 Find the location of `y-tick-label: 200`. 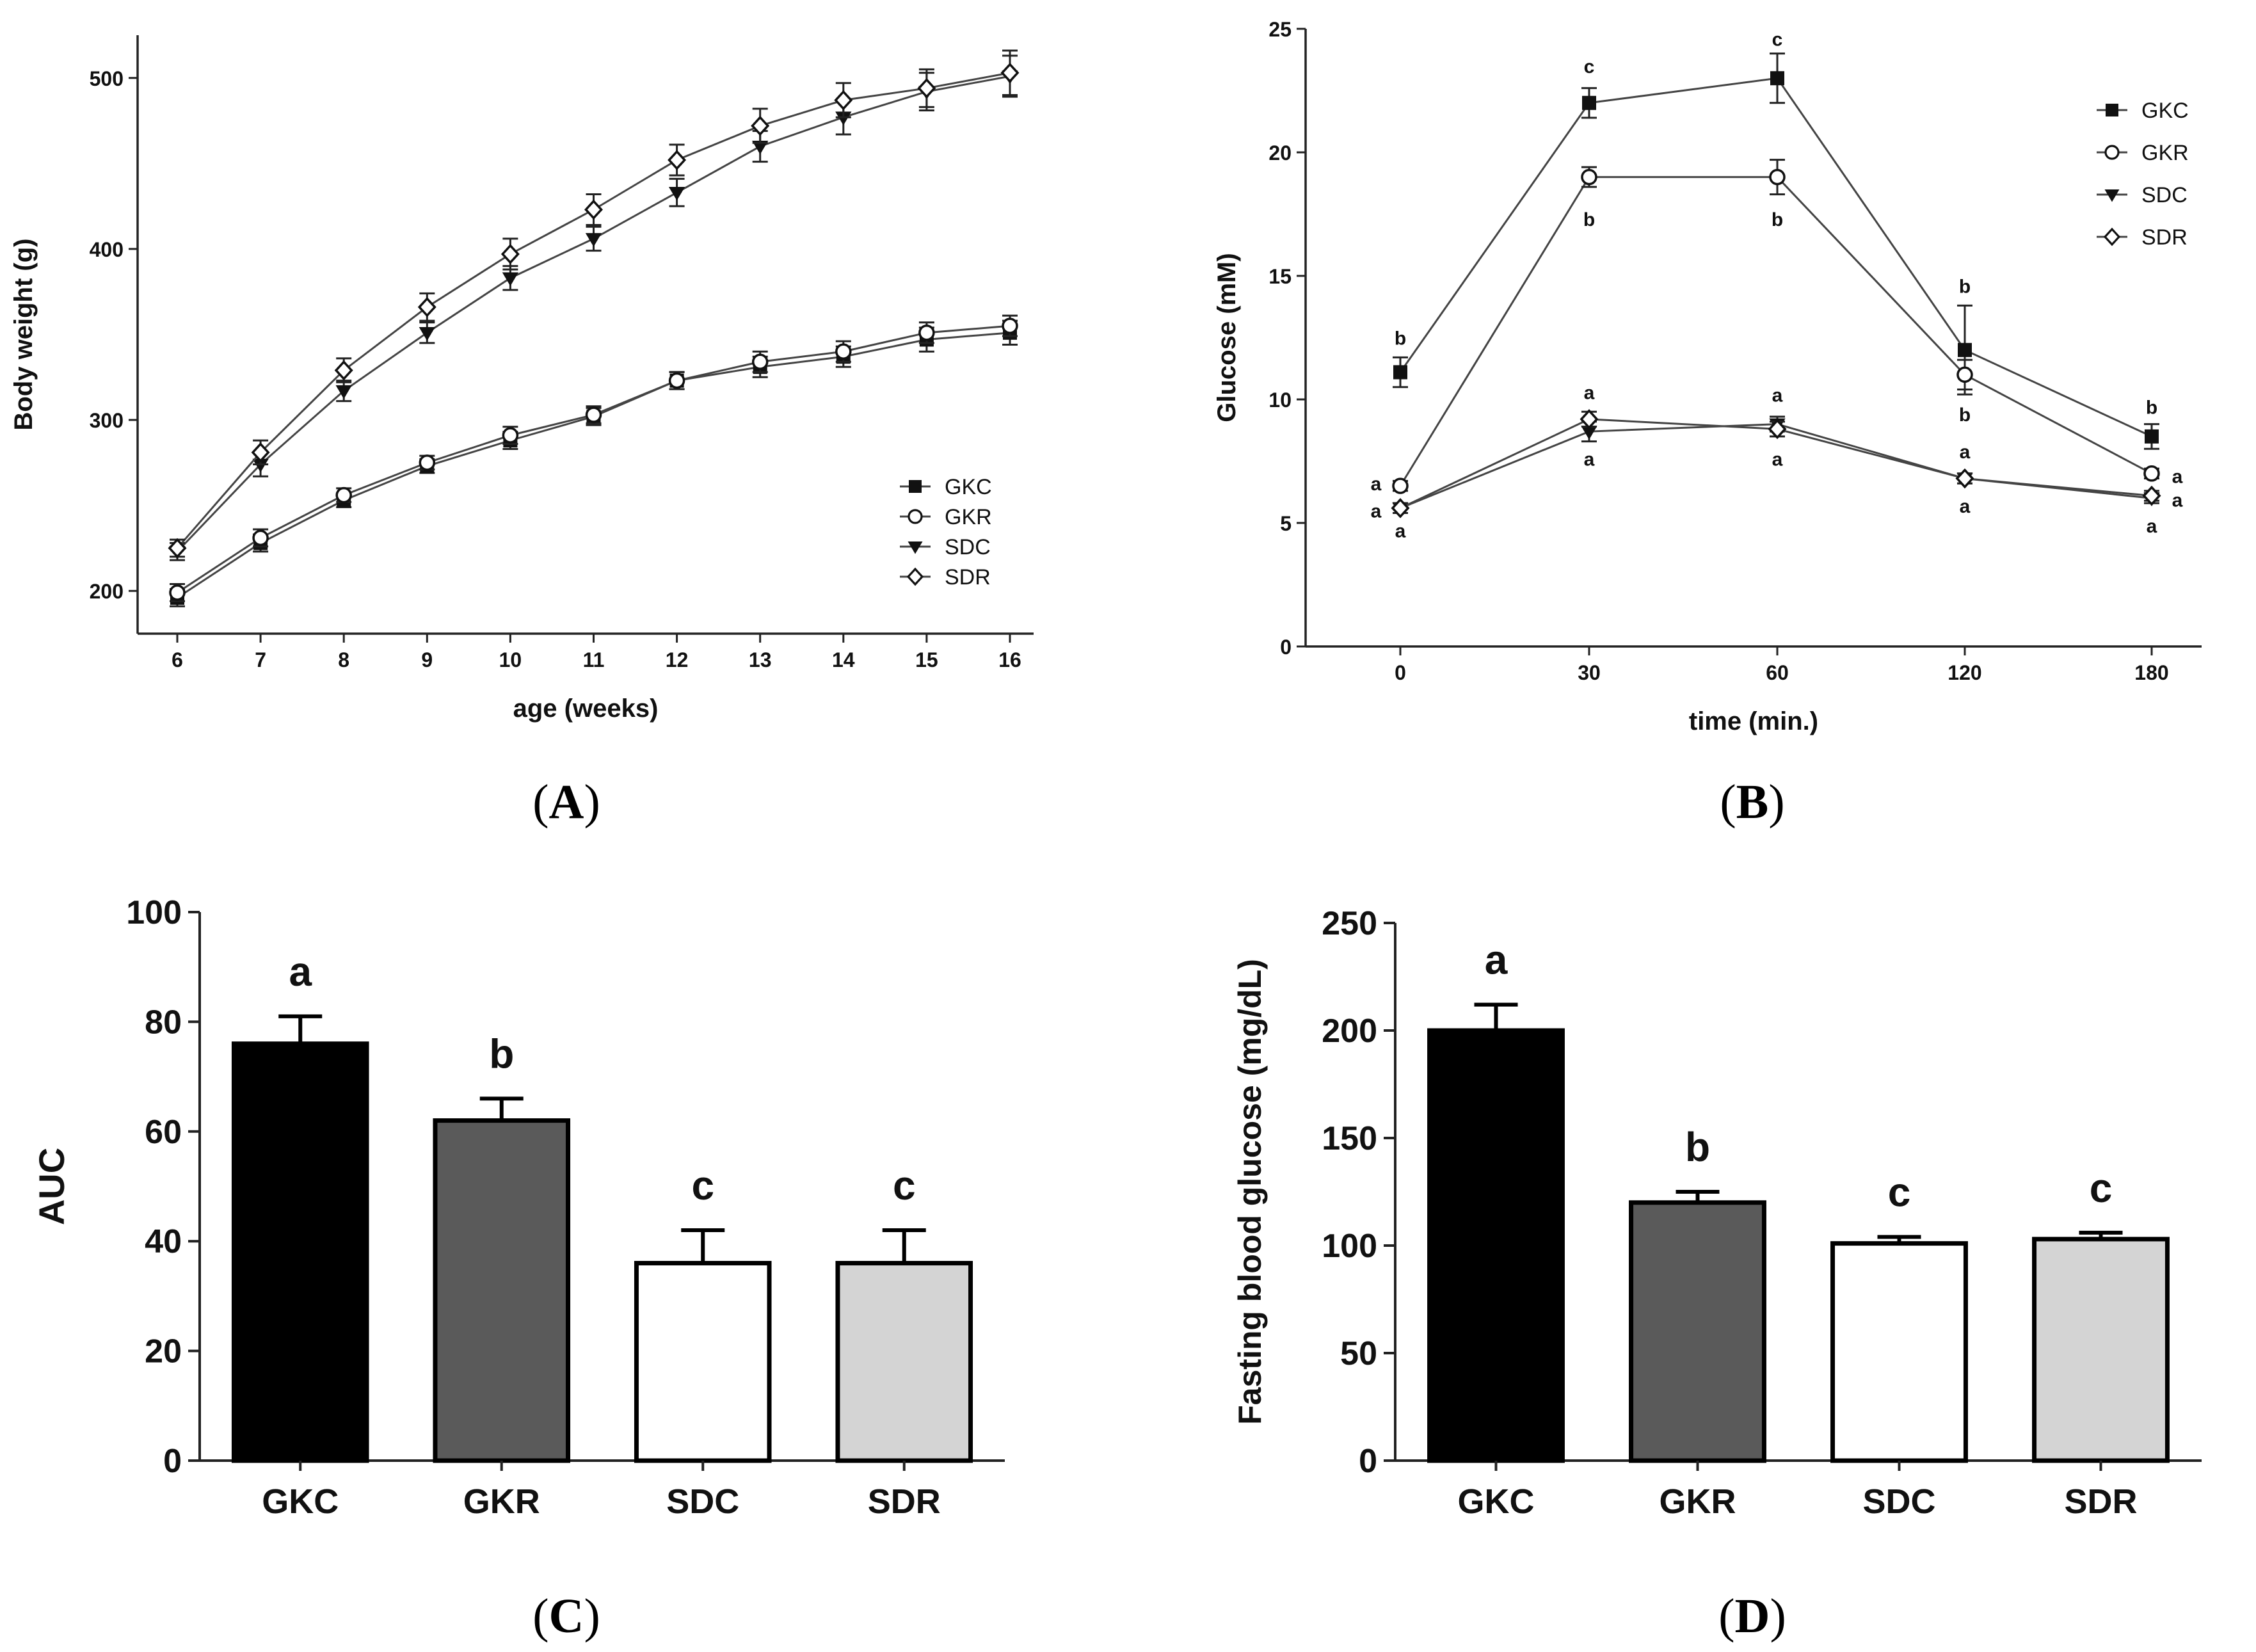

y-tick-label: 200 is located at coordinates (107, 591).